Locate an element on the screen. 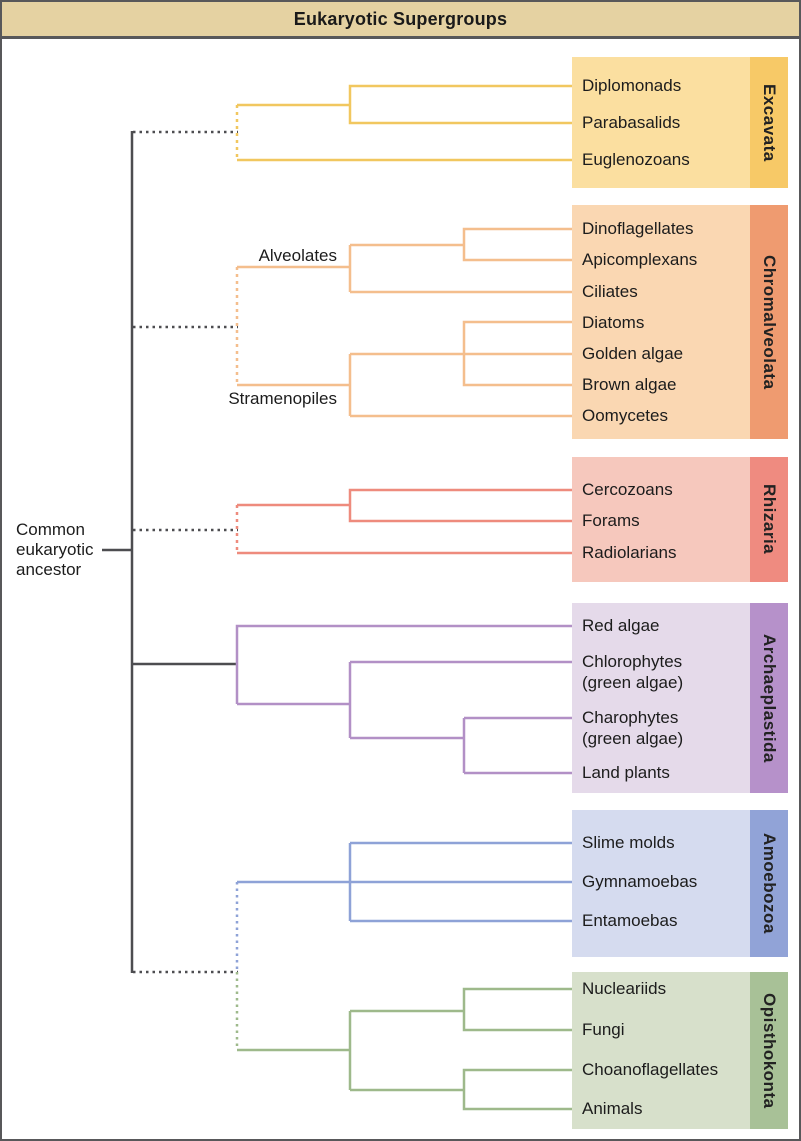  opisthokonta-branch is located at coordinates (403, 1041).